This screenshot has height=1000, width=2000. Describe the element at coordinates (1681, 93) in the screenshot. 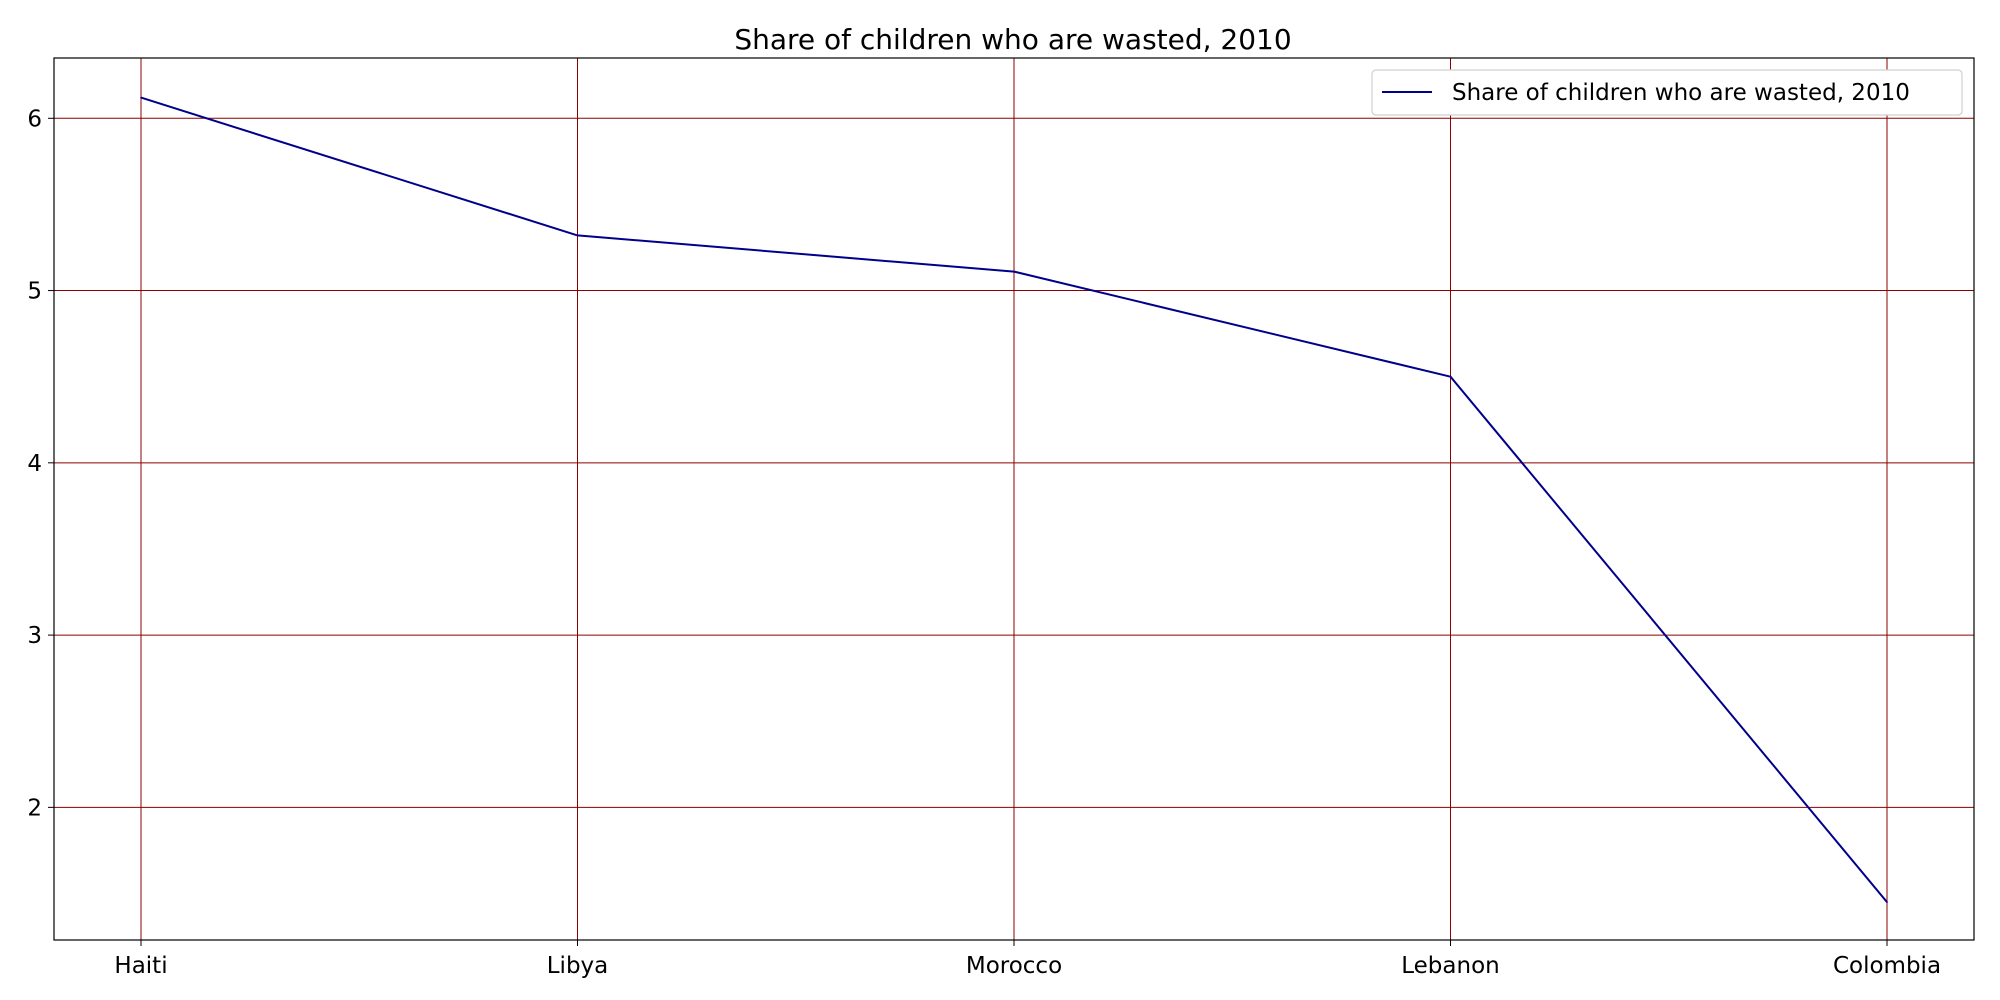

I see `legend-label: Share of children who are wasted, 2010` at that location.